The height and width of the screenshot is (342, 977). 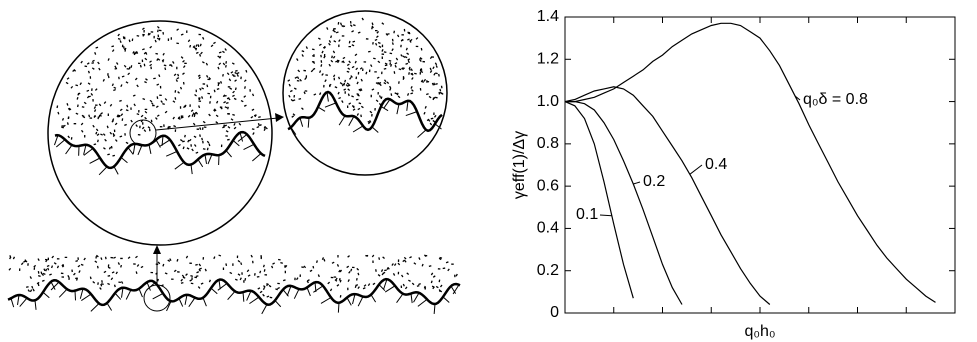 I want to click on y-tick-label: 1.0, so click(x=548, y=101).